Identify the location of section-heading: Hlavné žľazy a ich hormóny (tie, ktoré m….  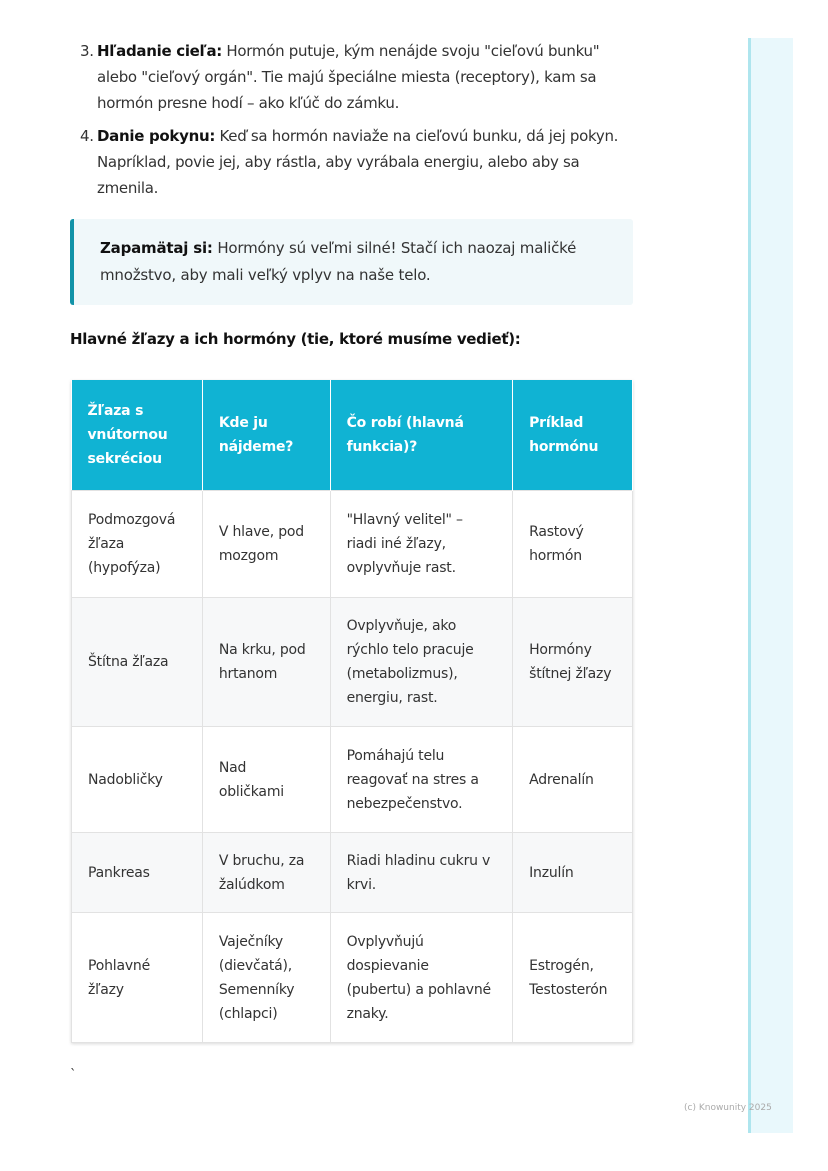
(295, 339).